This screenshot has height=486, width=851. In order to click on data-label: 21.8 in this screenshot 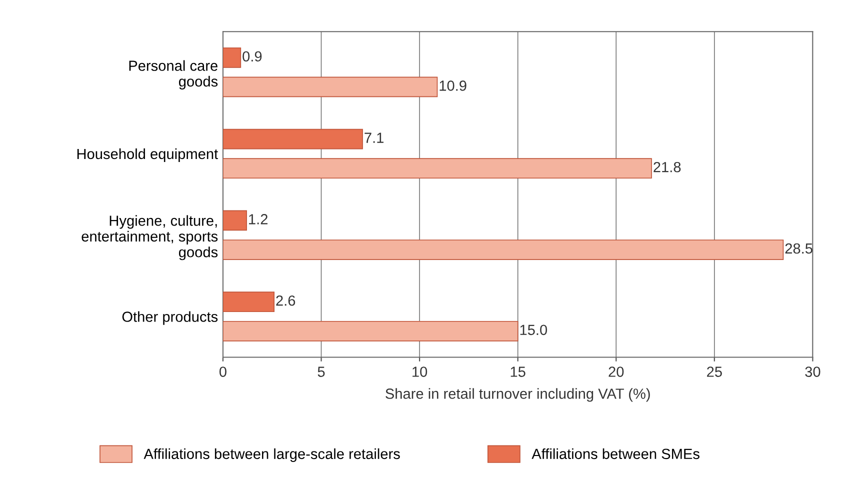, I will do `click(667, 167)`.